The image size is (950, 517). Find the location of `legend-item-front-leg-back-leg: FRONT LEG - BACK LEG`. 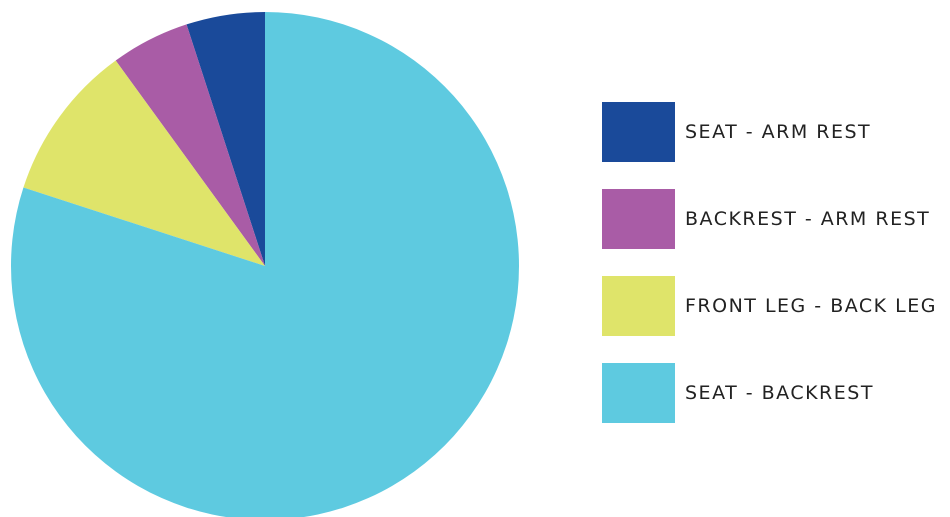

legend-item-front-leg-back-leg: FRONT LEG - BACK LEG is located at coordinates (774, 306).